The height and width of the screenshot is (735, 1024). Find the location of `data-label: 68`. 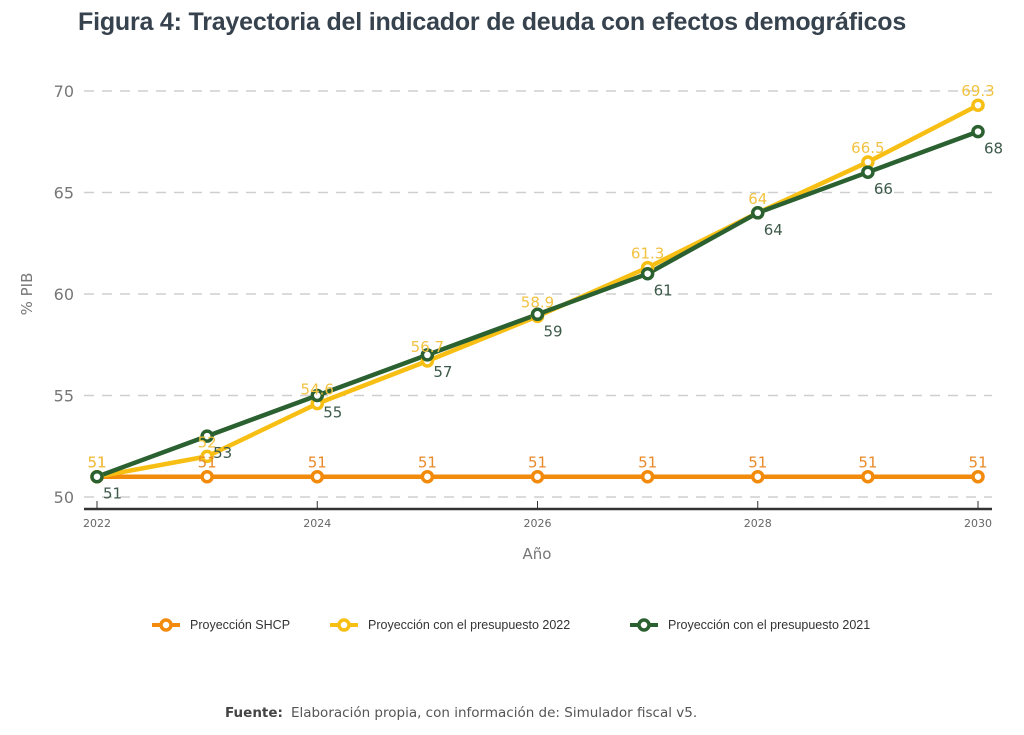

data-label: 68 is located at coordinates (993, 149).